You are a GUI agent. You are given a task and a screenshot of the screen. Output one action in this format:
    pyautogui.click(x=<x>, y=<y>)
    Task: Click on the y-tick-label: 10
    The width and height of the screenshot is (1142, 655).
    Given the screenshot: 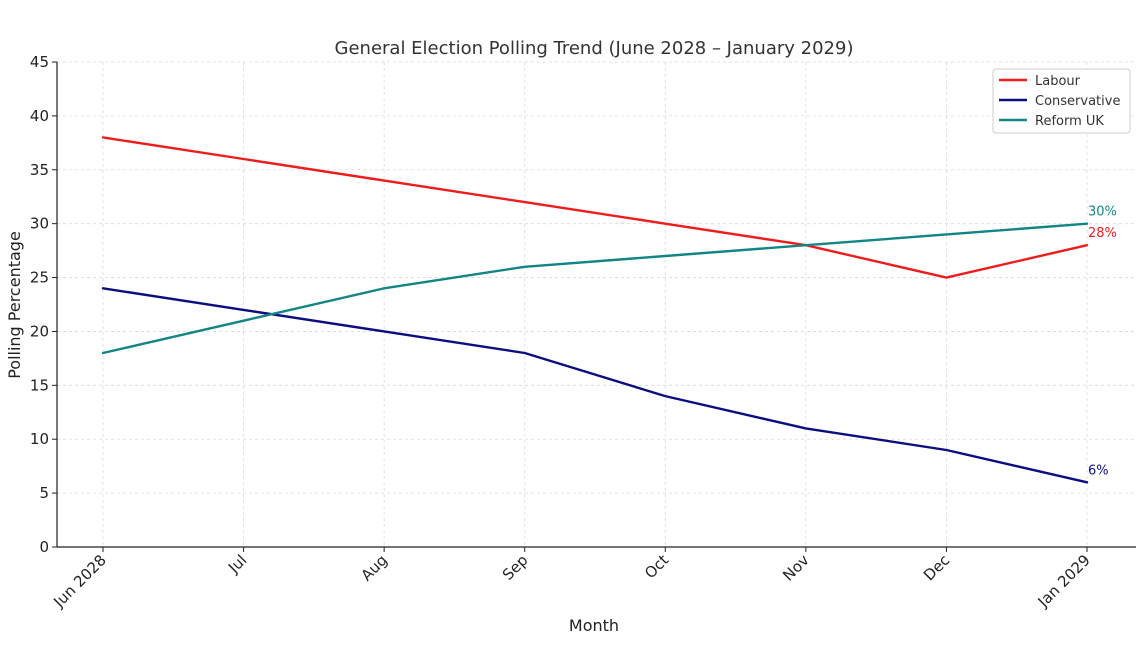 What is the action you would take?
    pyautogui.click(x=39, y=439)
    